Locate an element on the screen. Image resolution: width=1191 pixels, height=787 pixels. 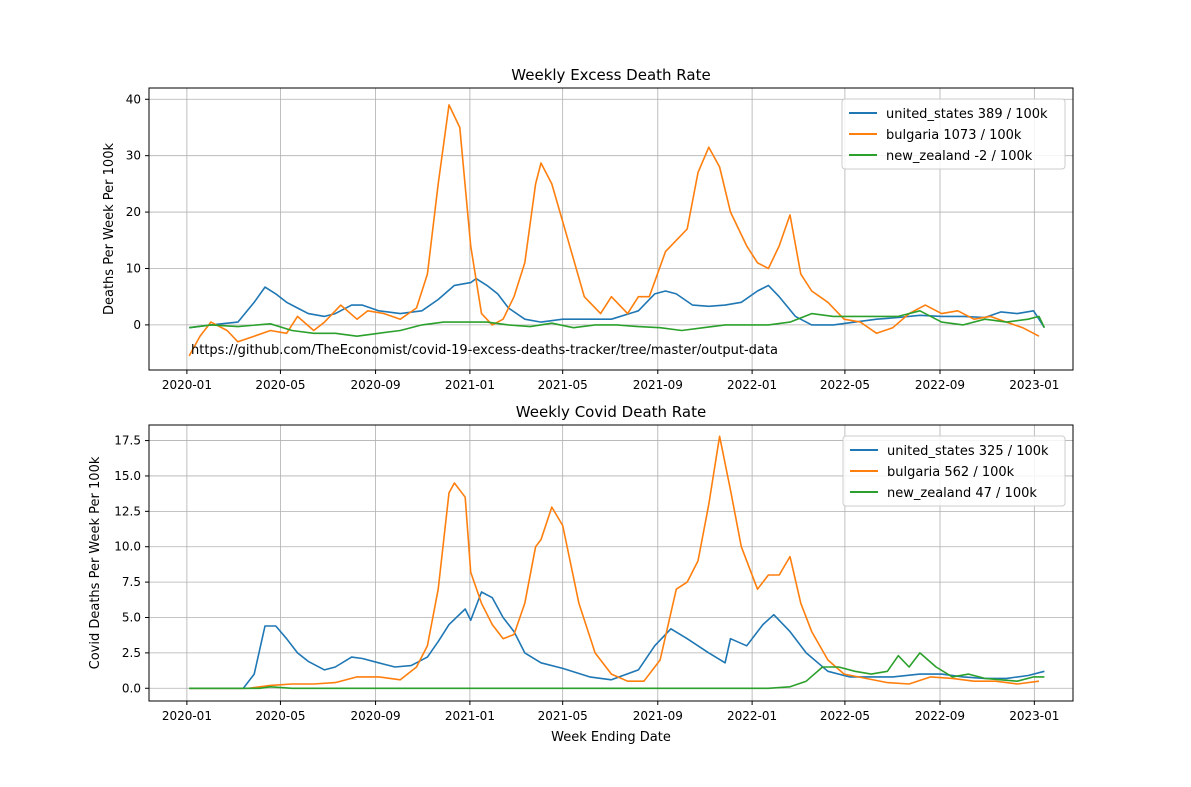
y-tick-label: 7.5 is located at coordinates (131, 582).